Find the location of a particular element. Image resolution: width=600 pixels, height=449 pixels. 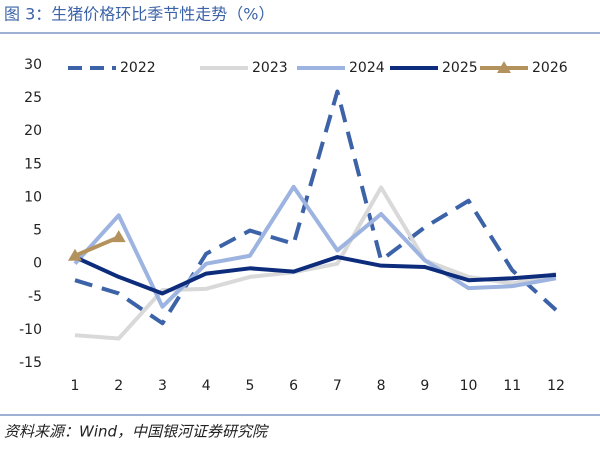

legend-label: 2024 is located at coordinates (367, 68).